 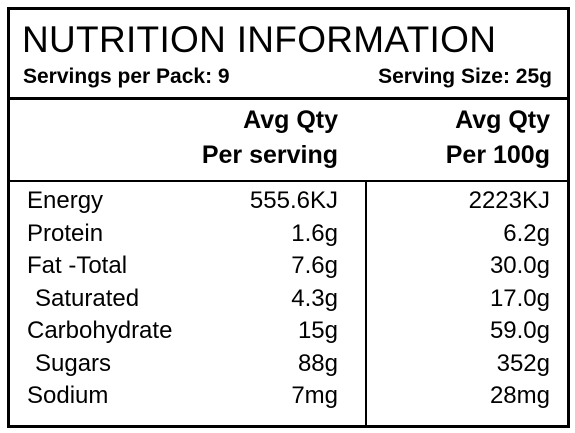 I want to click on column-header-per-100g-line2: Per 100g, so click(x=497, y=155).